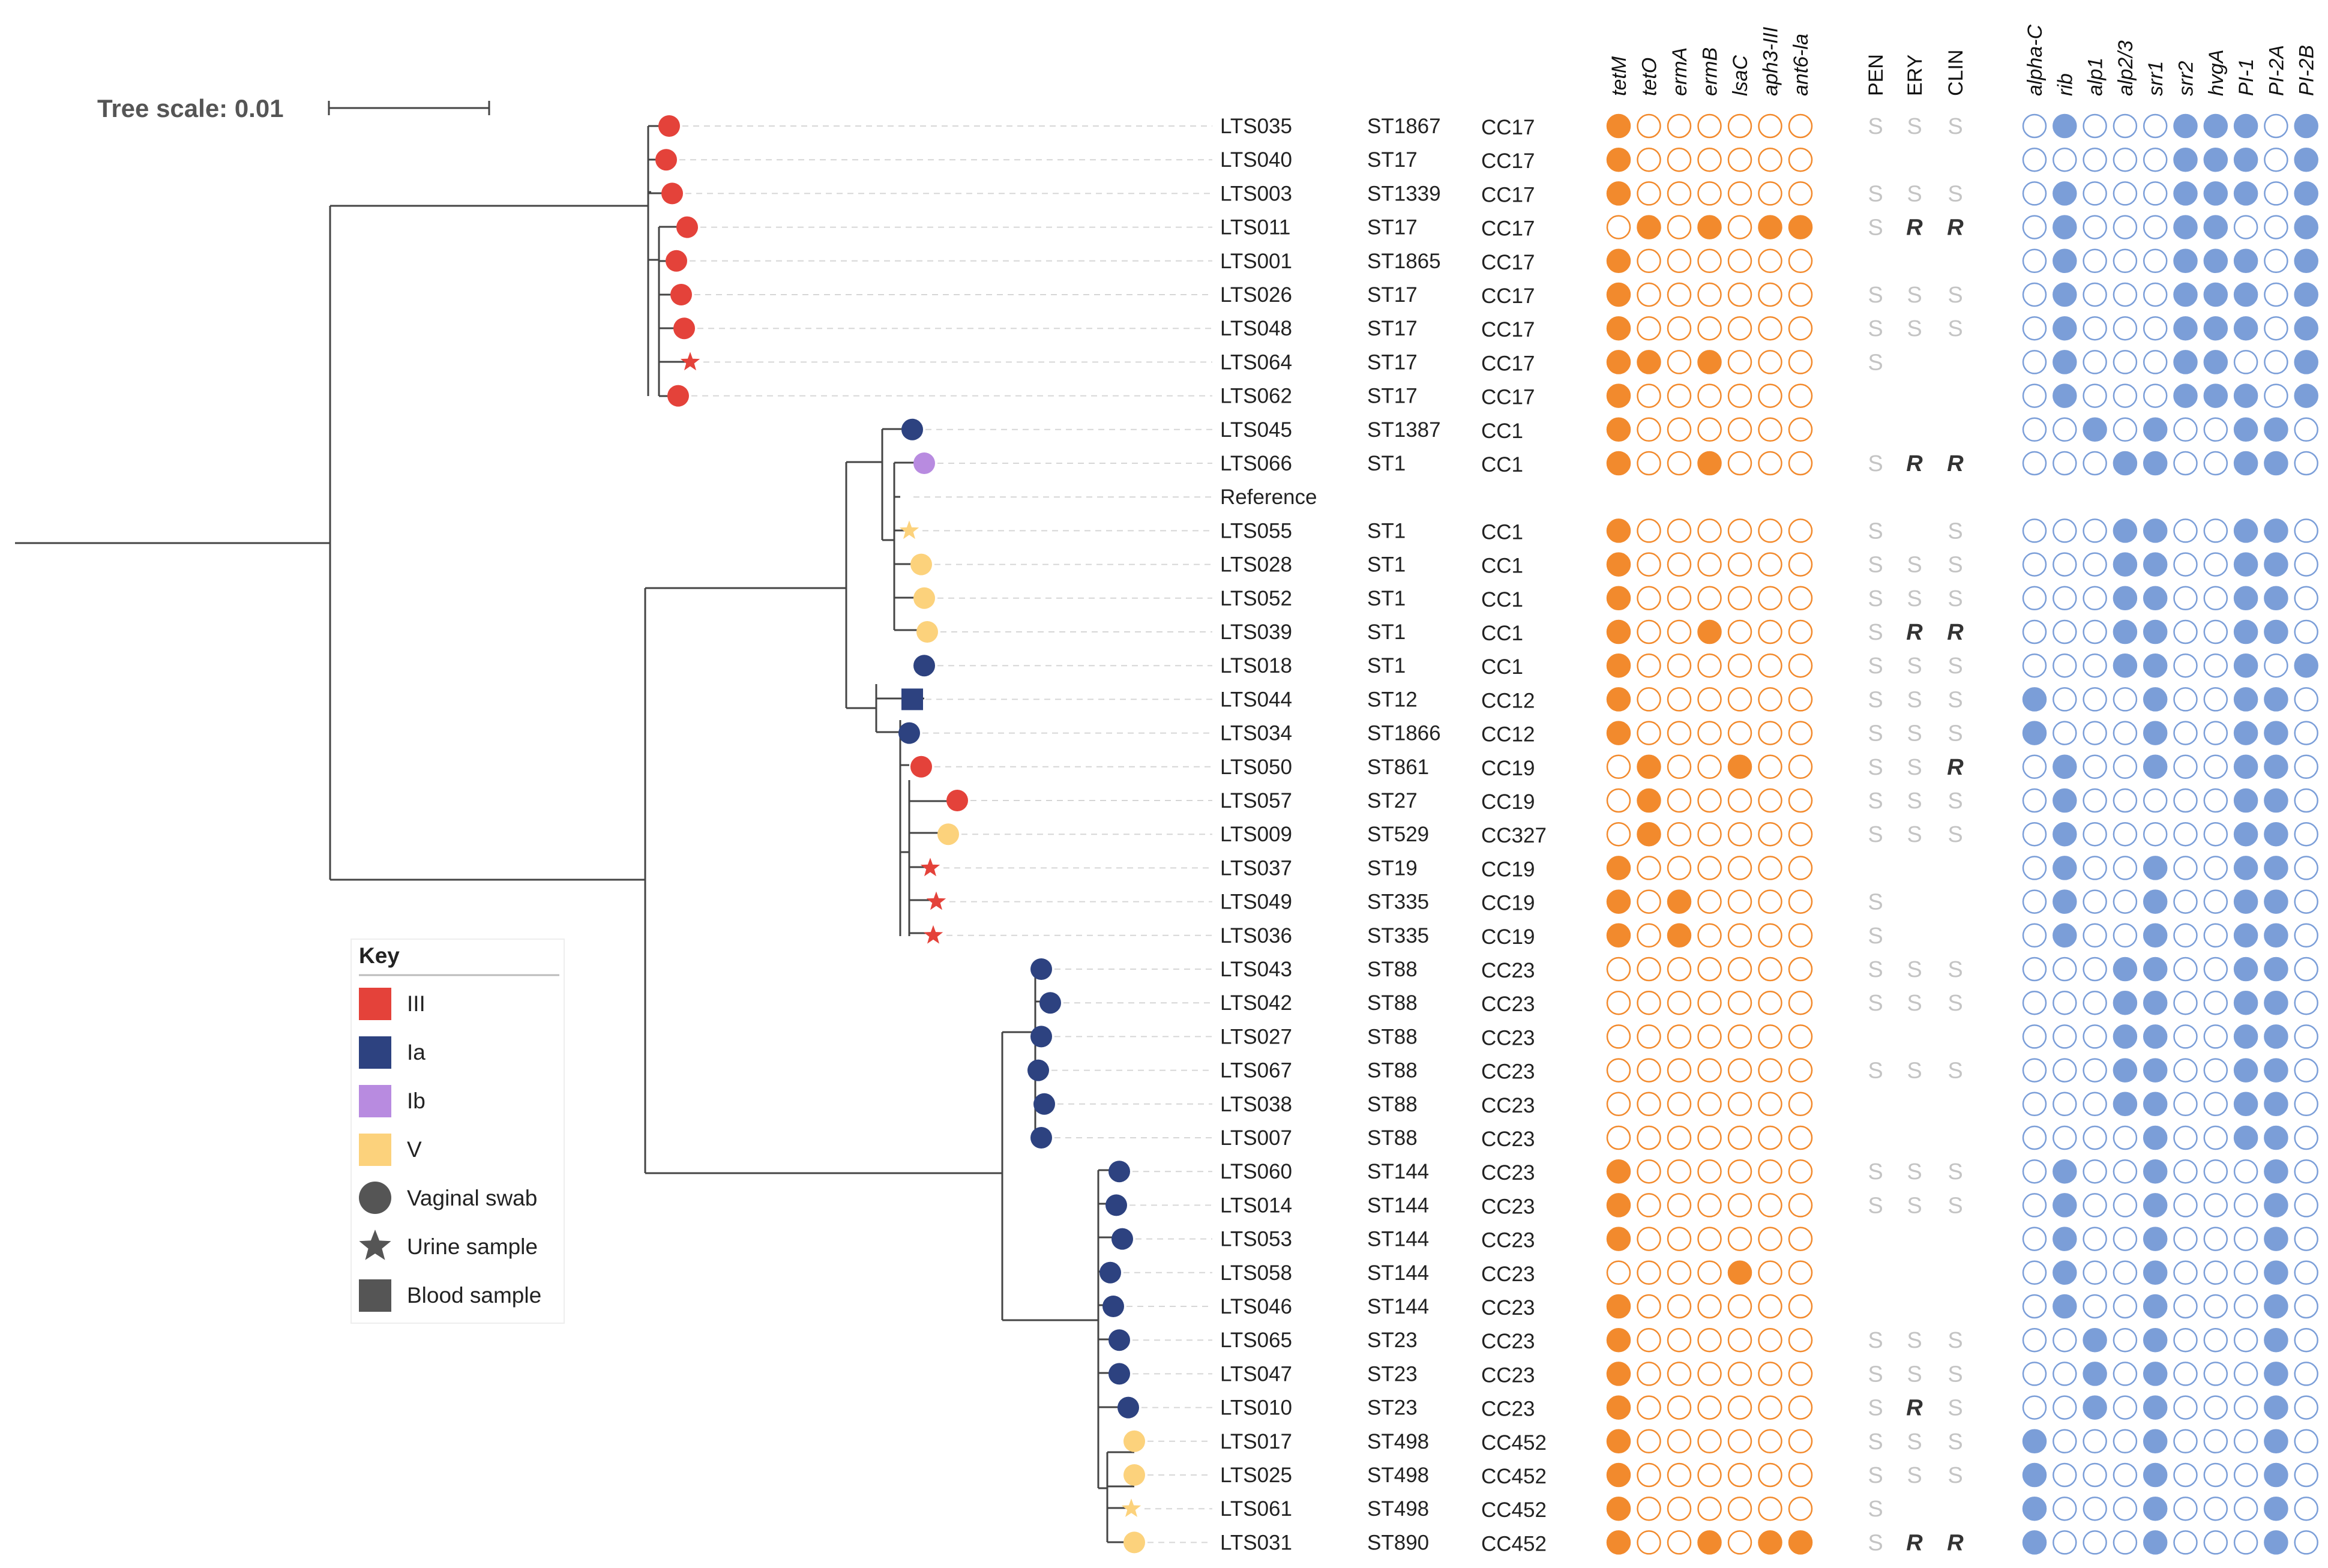 This screenshot has width=2328, height=1568. Describe the element at coordinates (1256, 565) in the screenshot. I see `isolate-id: LTS028` at that location.